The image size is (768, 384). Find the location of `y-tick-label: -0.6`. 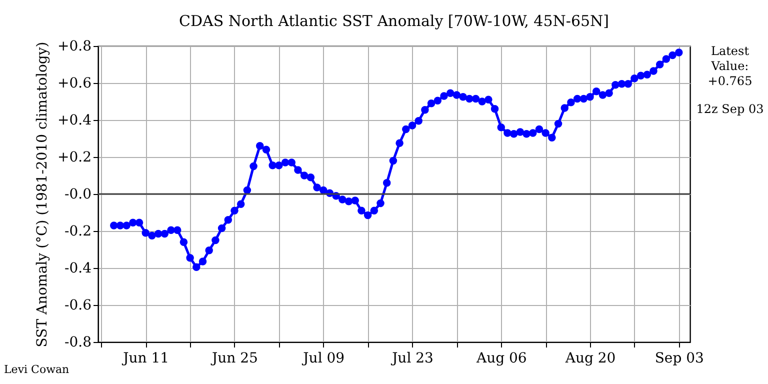

y-tick-label: -0.6 is located at coordinates (78, 306).